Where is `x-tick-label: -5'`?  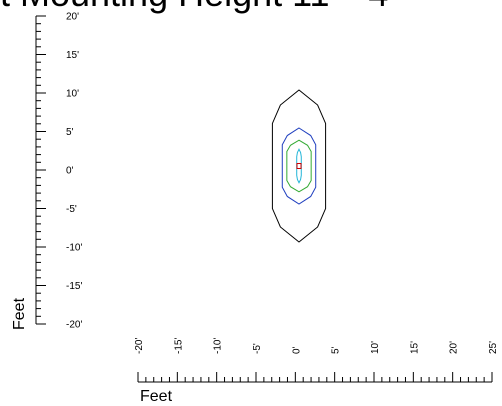
x-tick-label: -5' is located at coordinates (257, 348).